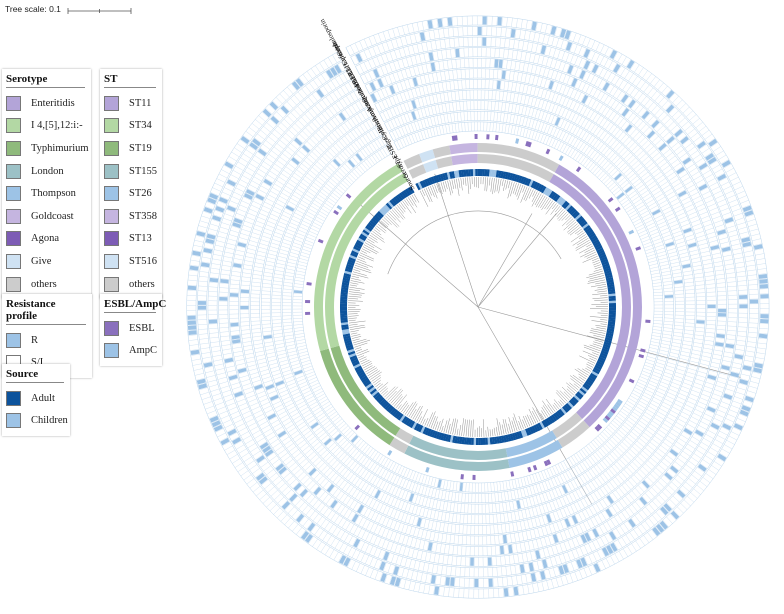 This screenshot has width=784, height=614. I want to click on legend-item: others, so click(130, 284).